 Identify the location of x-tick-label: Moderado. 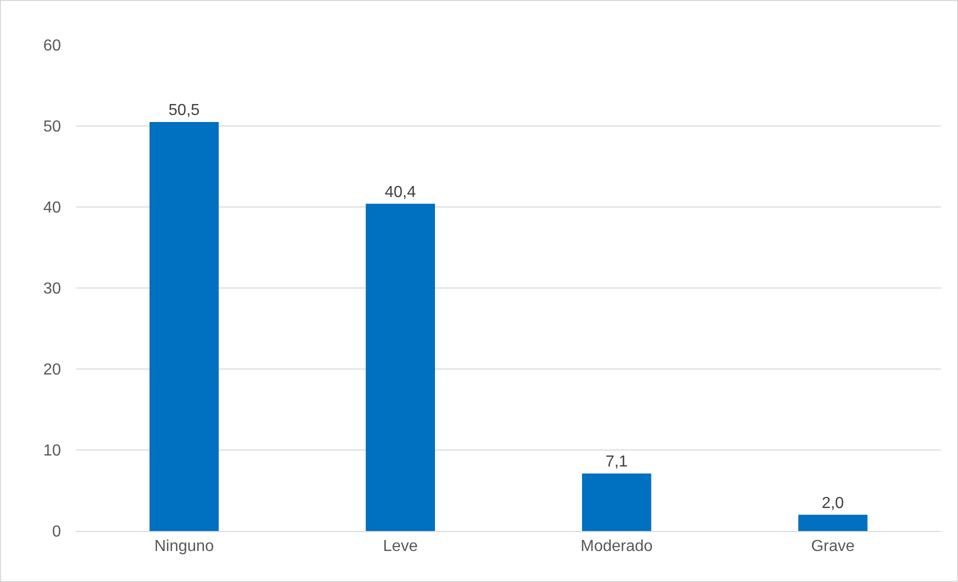
(616, 547).